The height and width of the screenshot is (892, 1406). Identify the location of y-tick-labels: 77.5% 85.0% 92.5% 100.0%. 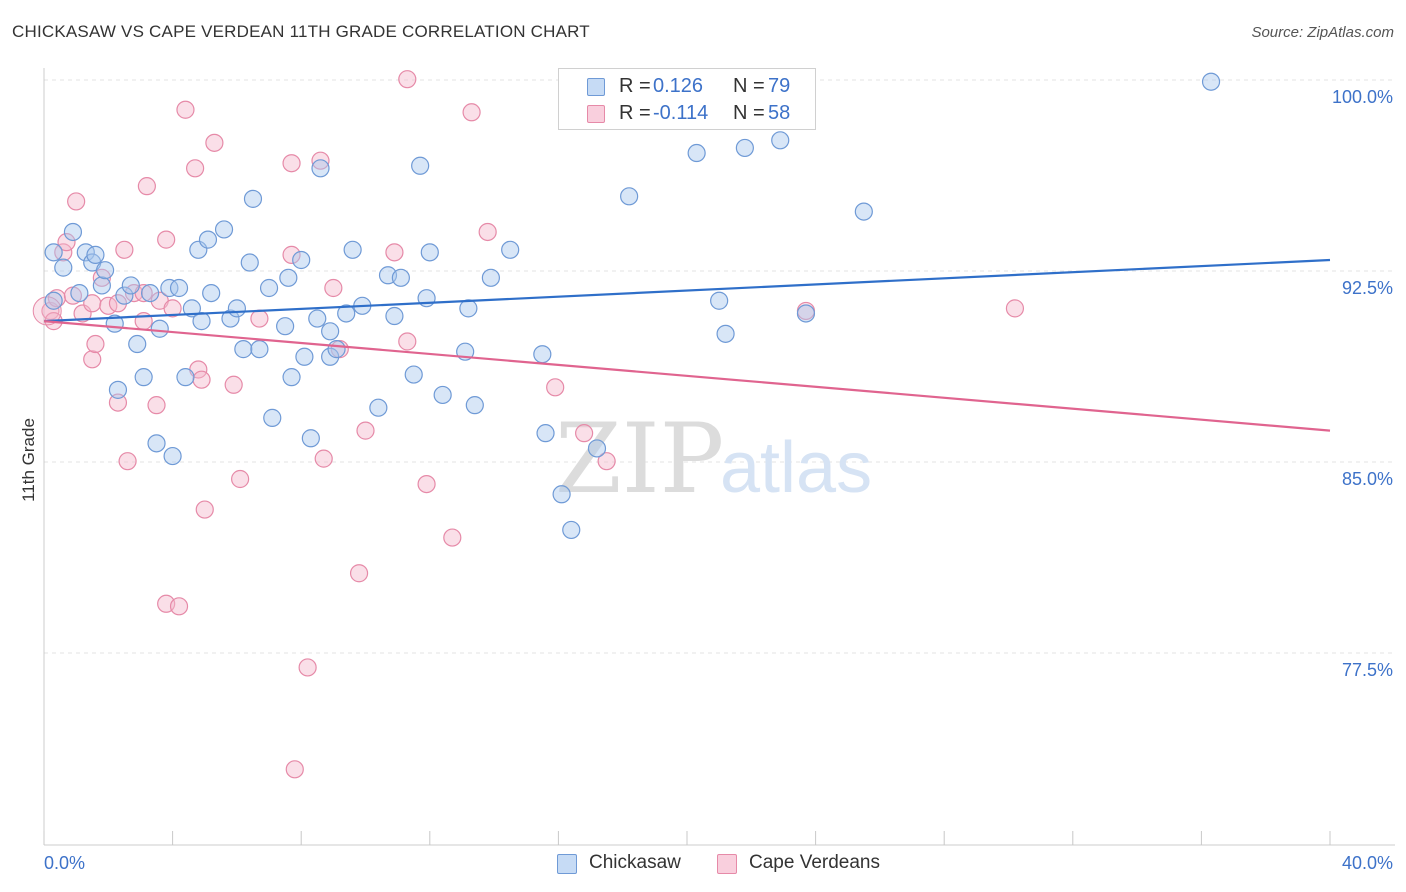
(1362, 383).